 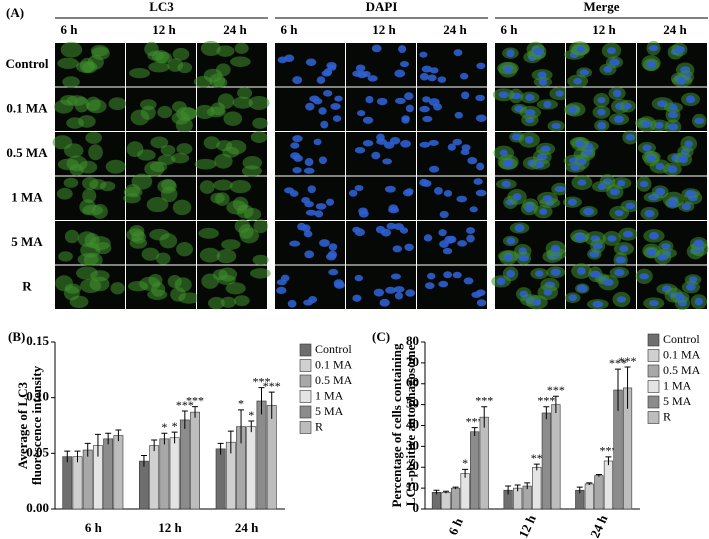 What do you see at coordinates (27, 152) in the screenshot?
I see `row-label: 0.5 MA` at bounding box center [27, 152].